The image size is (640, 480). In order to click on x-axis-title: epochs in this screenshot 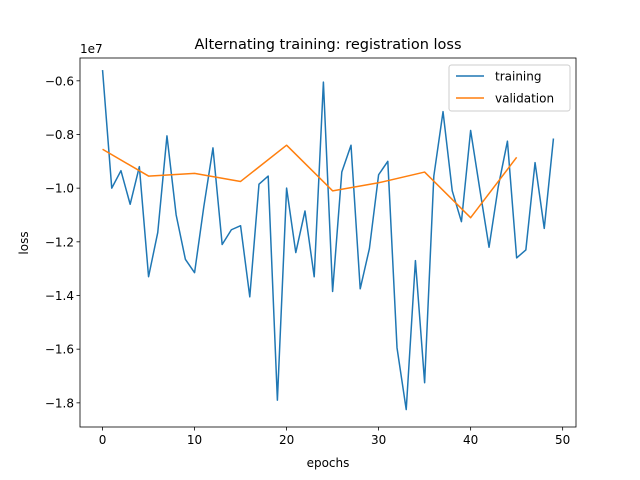, I will do `click(328, 463)`.